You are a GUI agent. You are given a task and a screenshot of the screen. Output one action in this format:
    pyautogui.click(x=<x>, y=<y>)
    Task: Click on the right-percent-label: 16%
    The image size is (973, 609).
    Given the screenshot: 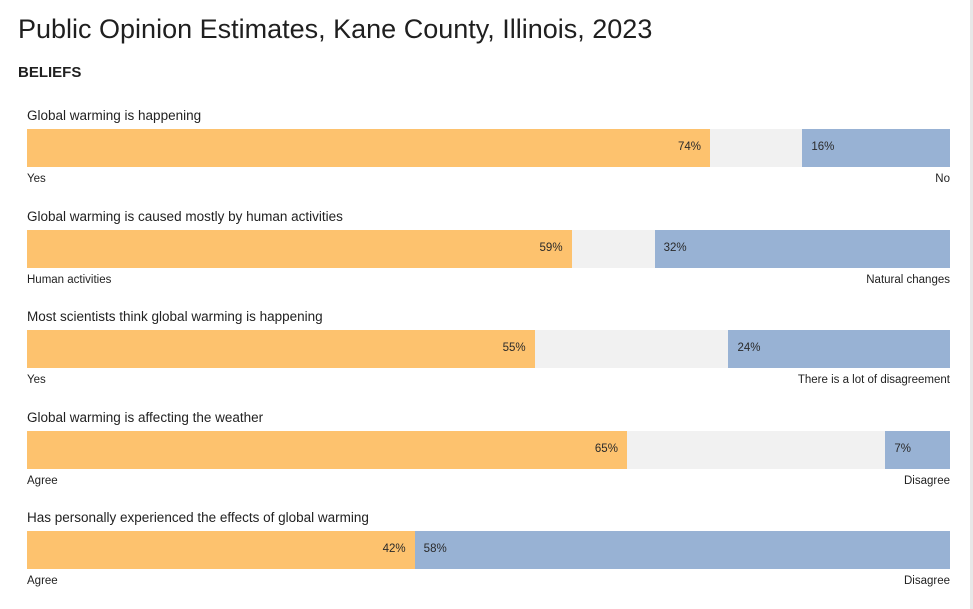 What is the action you would take?
    pyautogui.click(x=823, y=147)
    